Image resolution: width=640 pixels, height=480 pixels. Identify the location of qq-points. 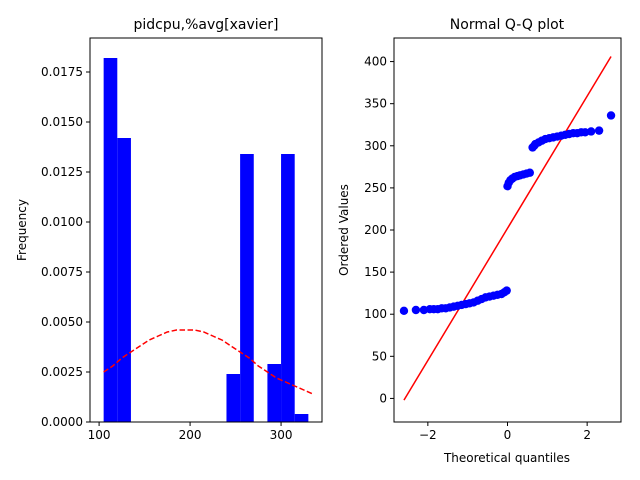
(507, 213).